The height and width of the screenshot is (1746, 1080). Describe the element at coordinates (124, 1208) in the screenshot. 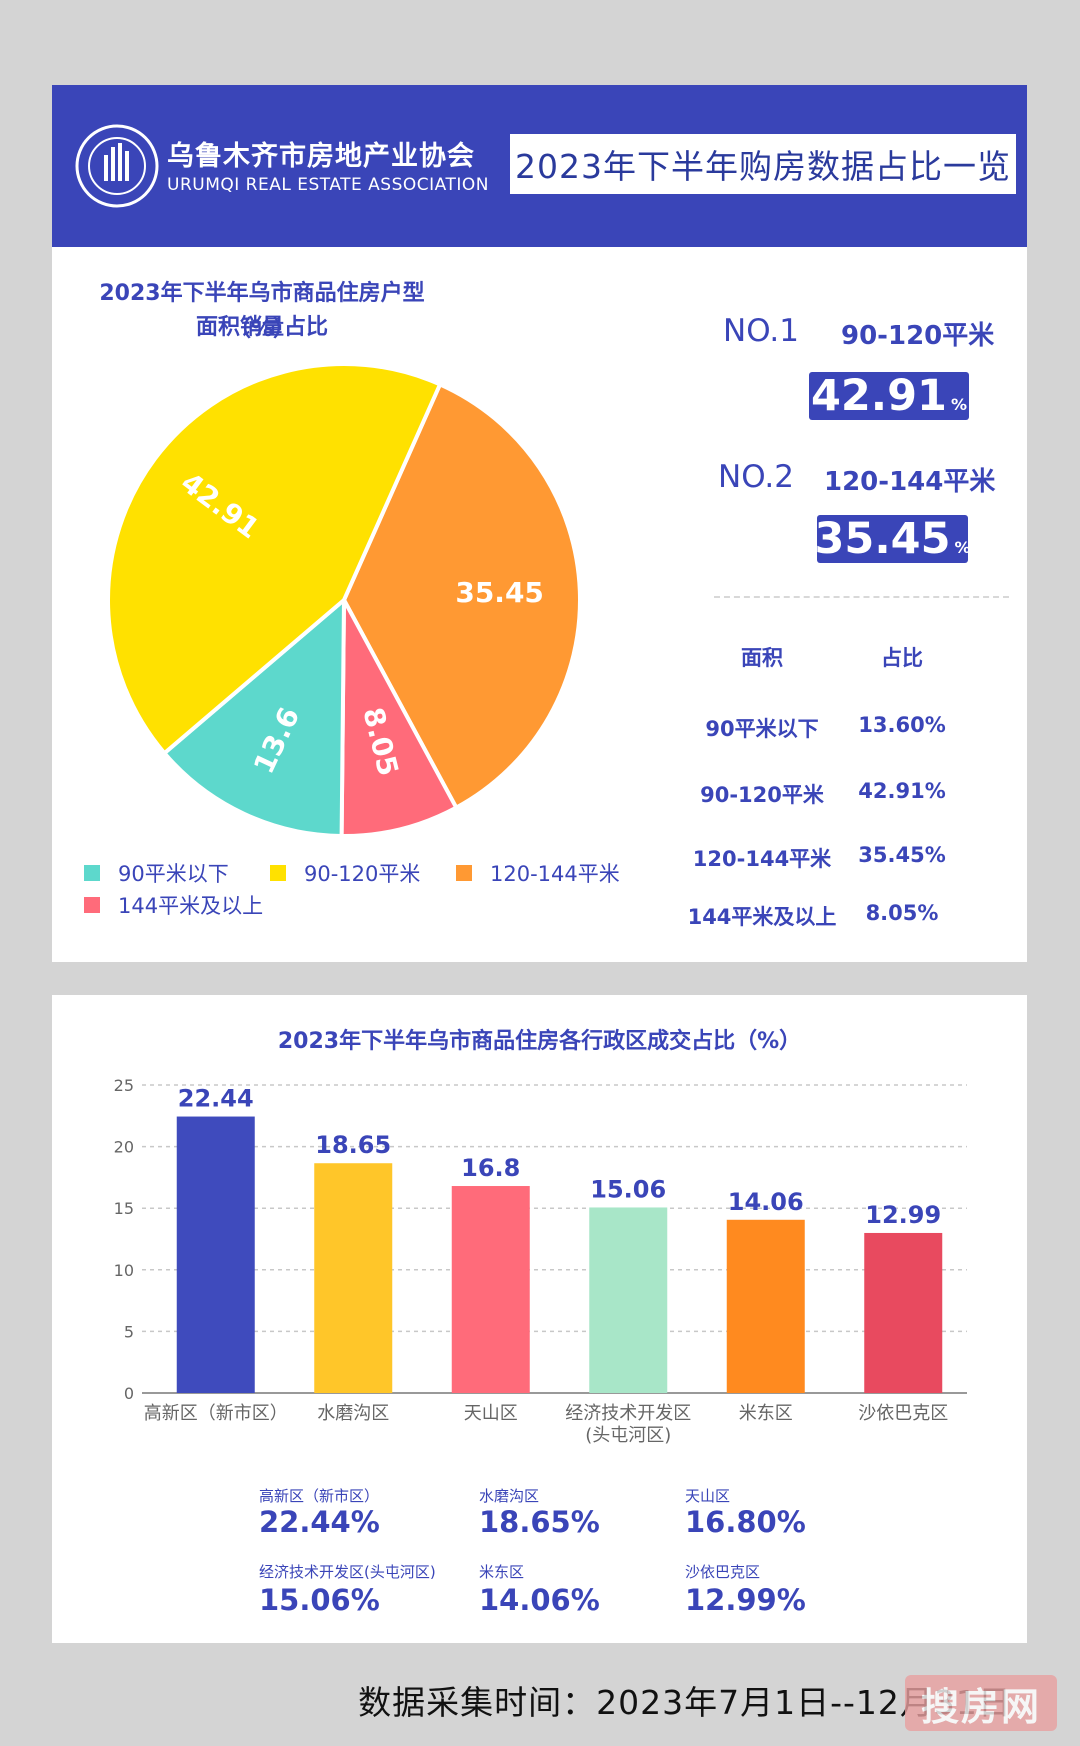

I see `y-tick-label: 15` at that location.